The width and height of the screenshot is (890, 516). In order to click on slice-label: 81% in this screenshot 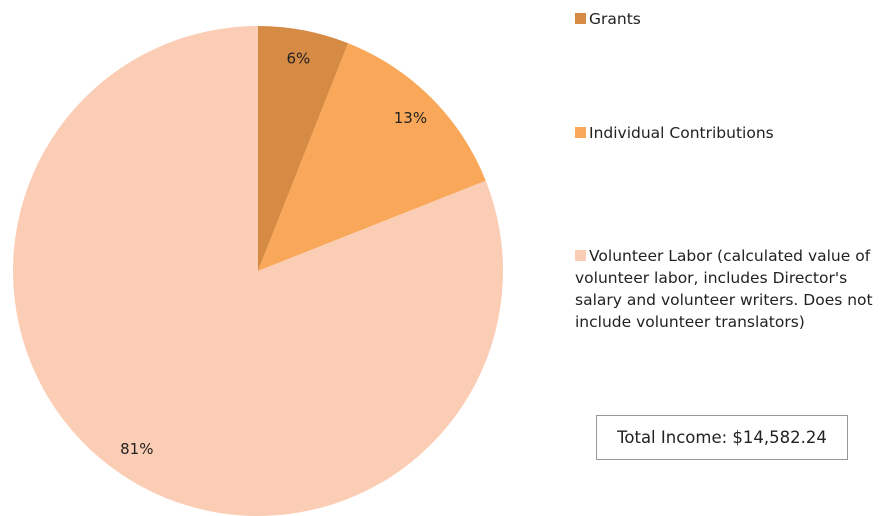, I will do `click(136, 449)`.